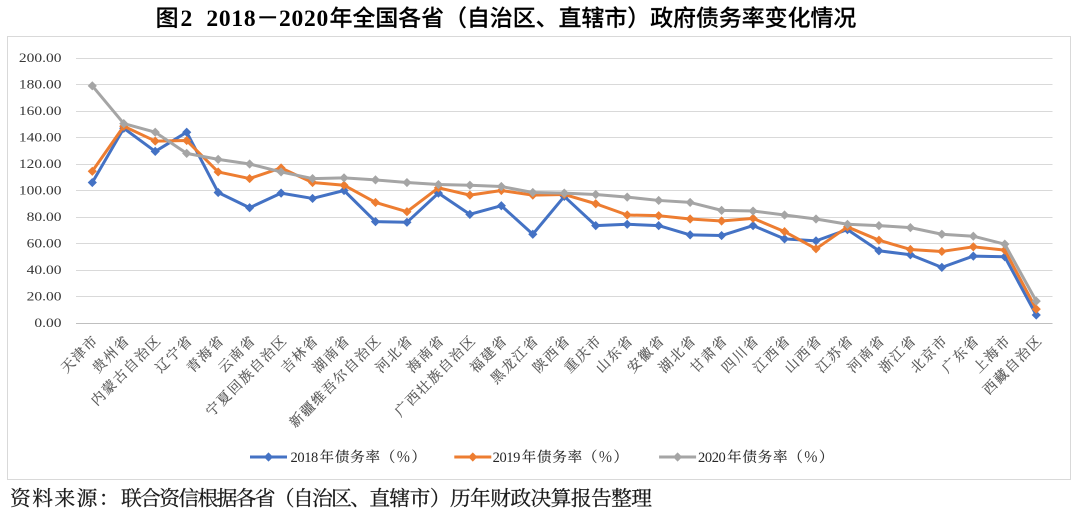  Describe the element at coordinates (44, 297) in the screenshot. I see `svg-text: 20.00` at that location.